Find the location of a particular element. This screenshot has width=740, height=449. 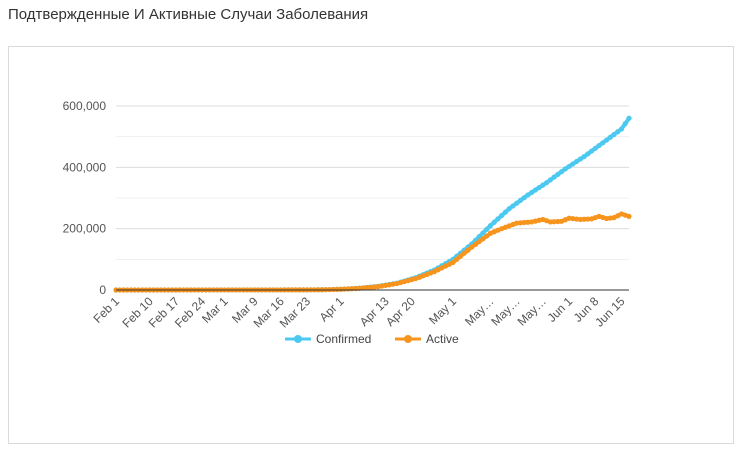

series-active is located at coordinates (372, 252).